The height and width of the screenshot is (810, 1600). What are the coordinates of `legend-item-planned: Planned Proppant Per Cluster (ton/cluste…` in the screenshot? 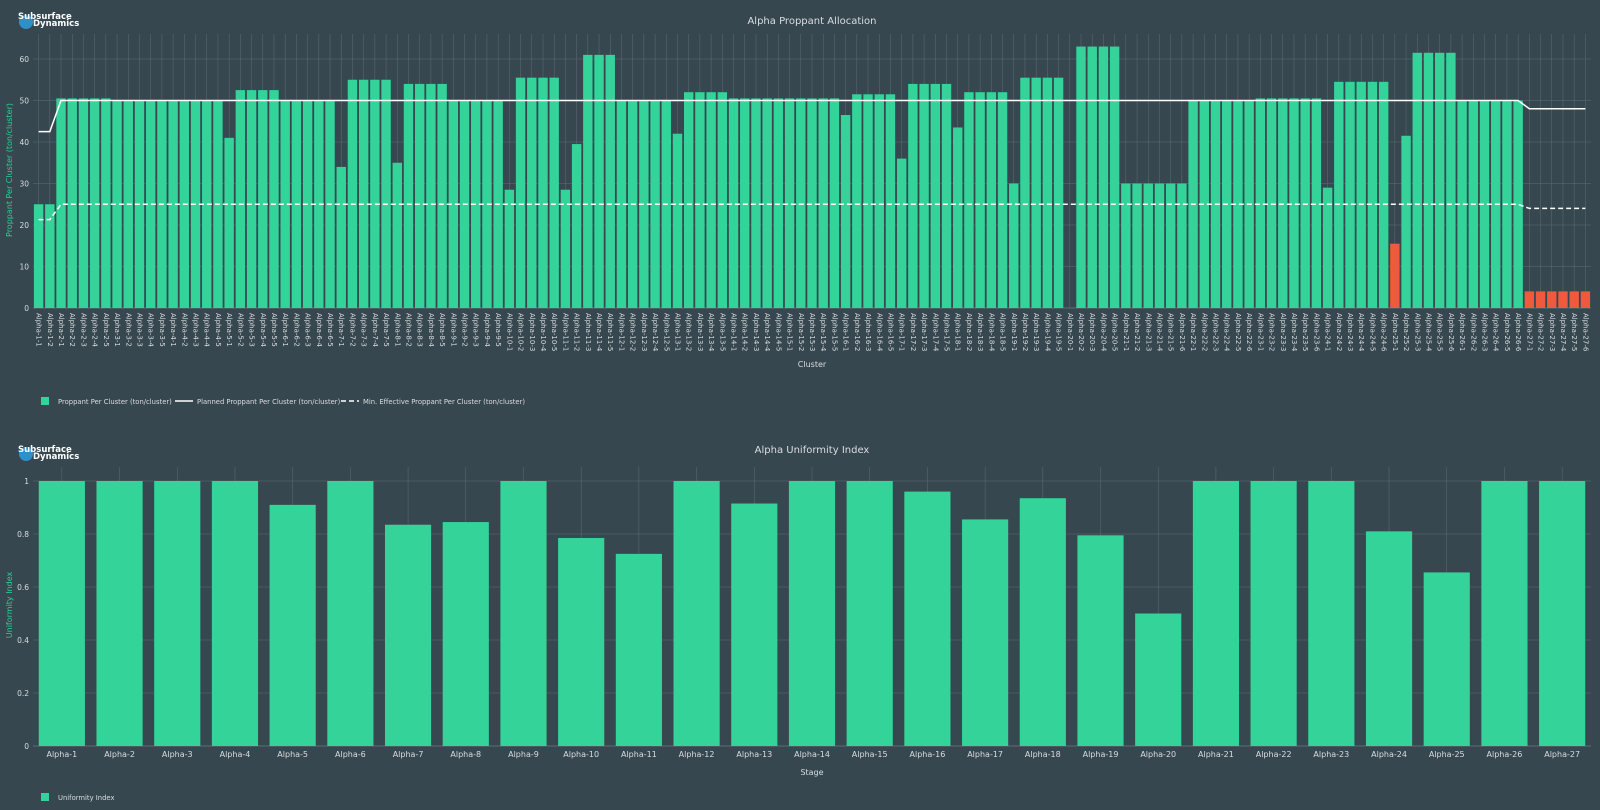 It's located at (258, 402).